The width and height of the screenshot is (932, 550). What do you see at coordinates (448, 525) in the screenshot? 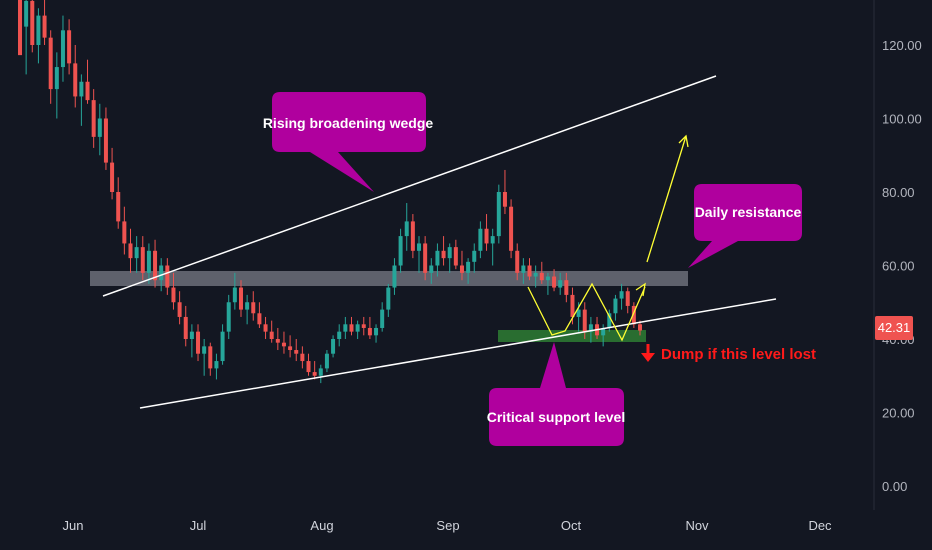
I see `x-axis: Jun Jul Aug Sep Oct Nov Dec` at bounding box center [448, 525].